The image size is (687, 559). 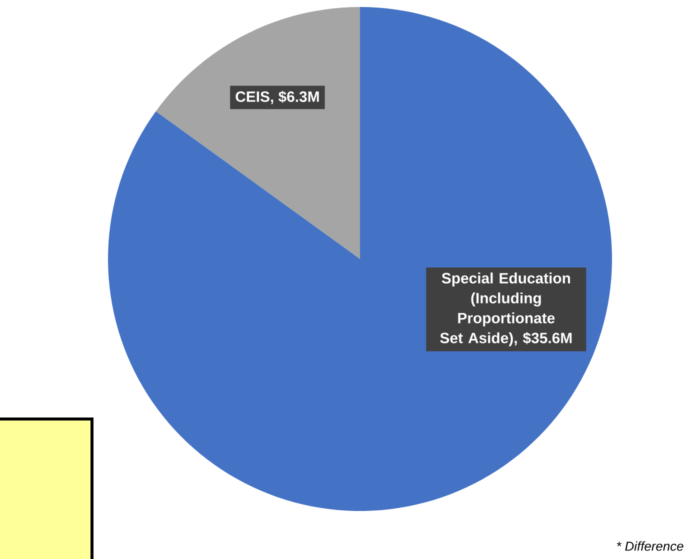 I want to click on slice-label: CEIS, $6.3M, so click(x=277, y=97).